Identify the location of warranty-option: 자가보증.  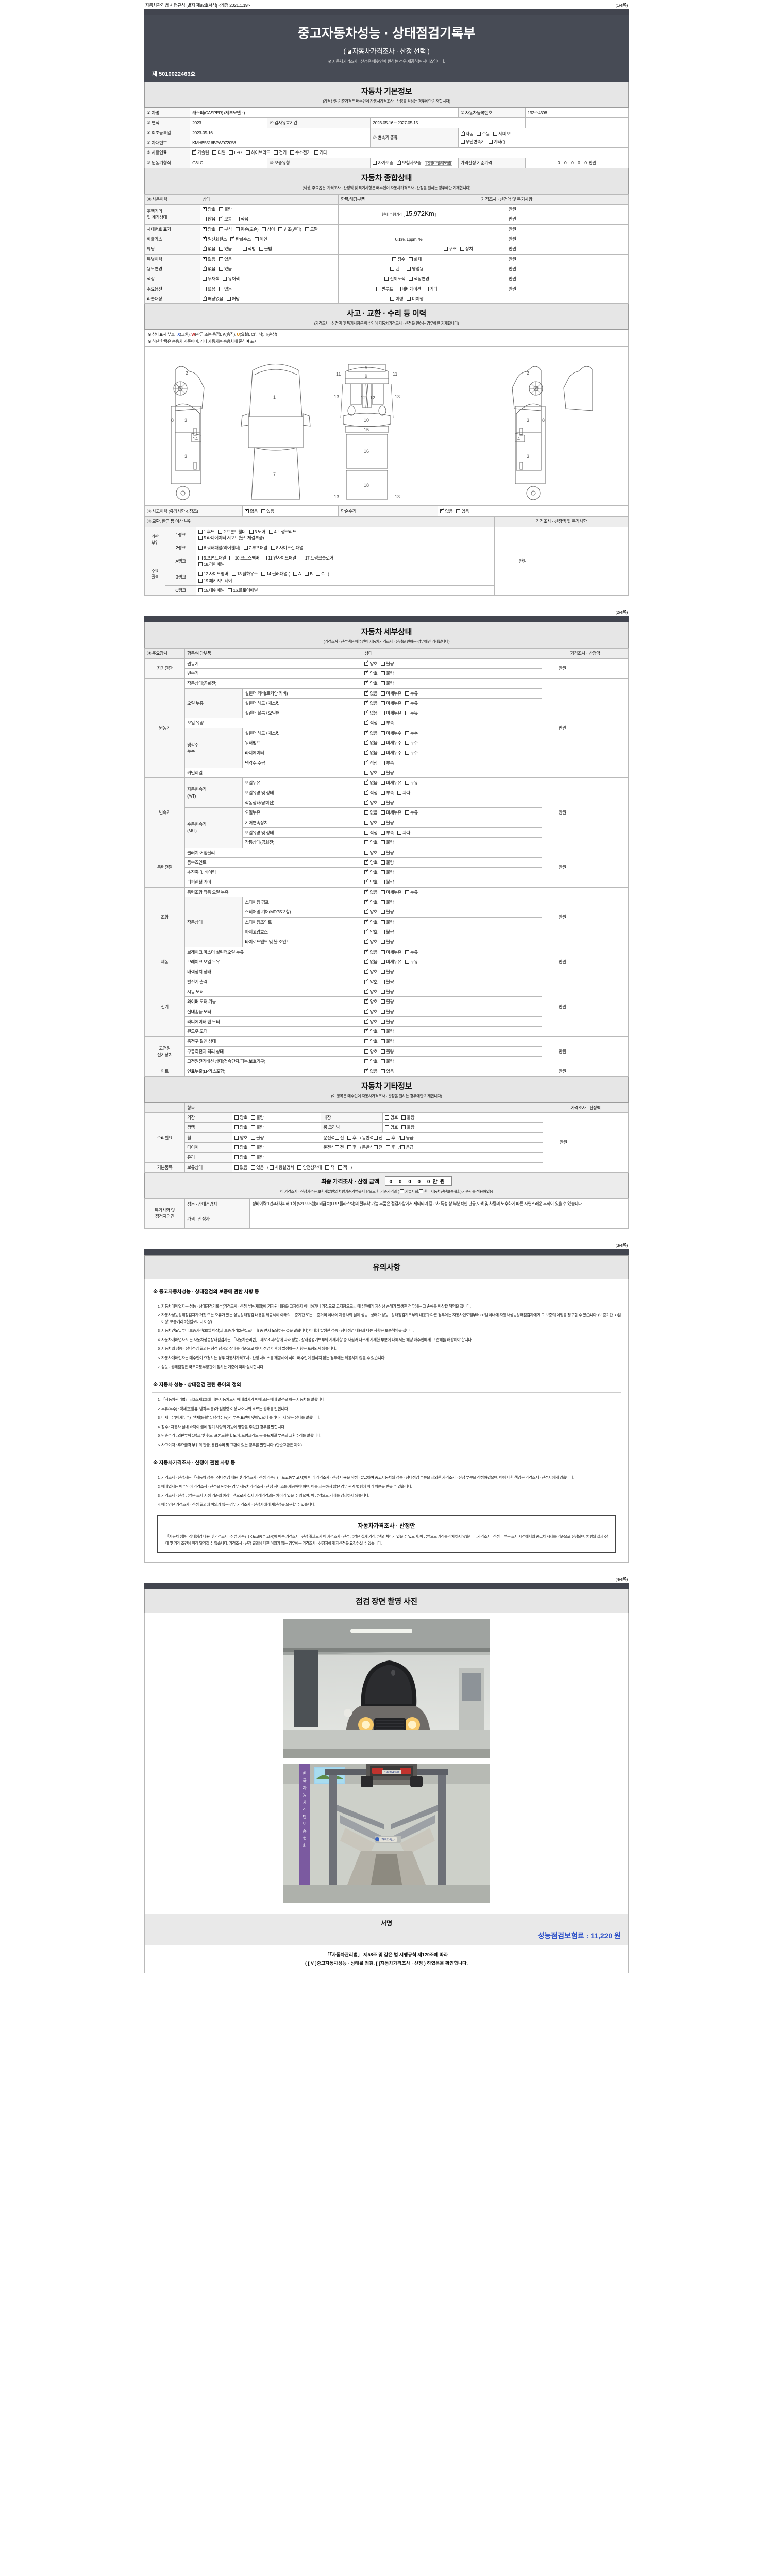
(384, 163).